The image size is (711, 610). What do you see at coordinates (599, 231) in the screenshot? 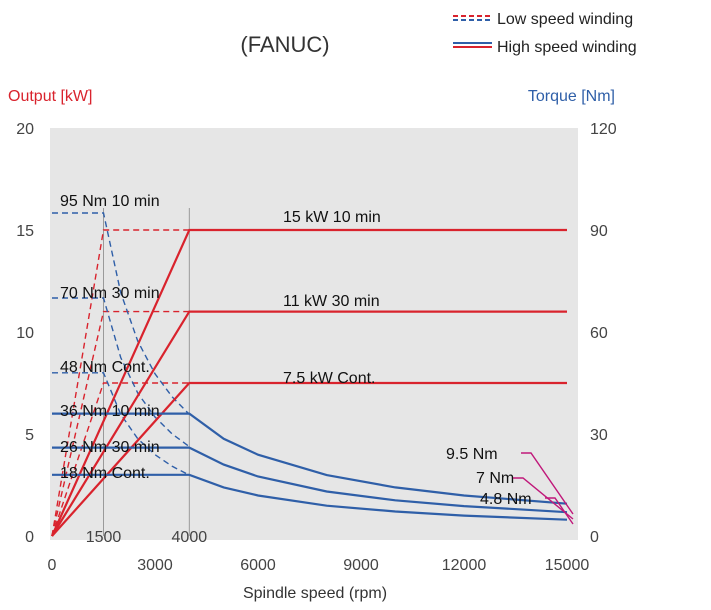
I see `y-right-tick-label-90: 90` at bounding box center [599, 231].